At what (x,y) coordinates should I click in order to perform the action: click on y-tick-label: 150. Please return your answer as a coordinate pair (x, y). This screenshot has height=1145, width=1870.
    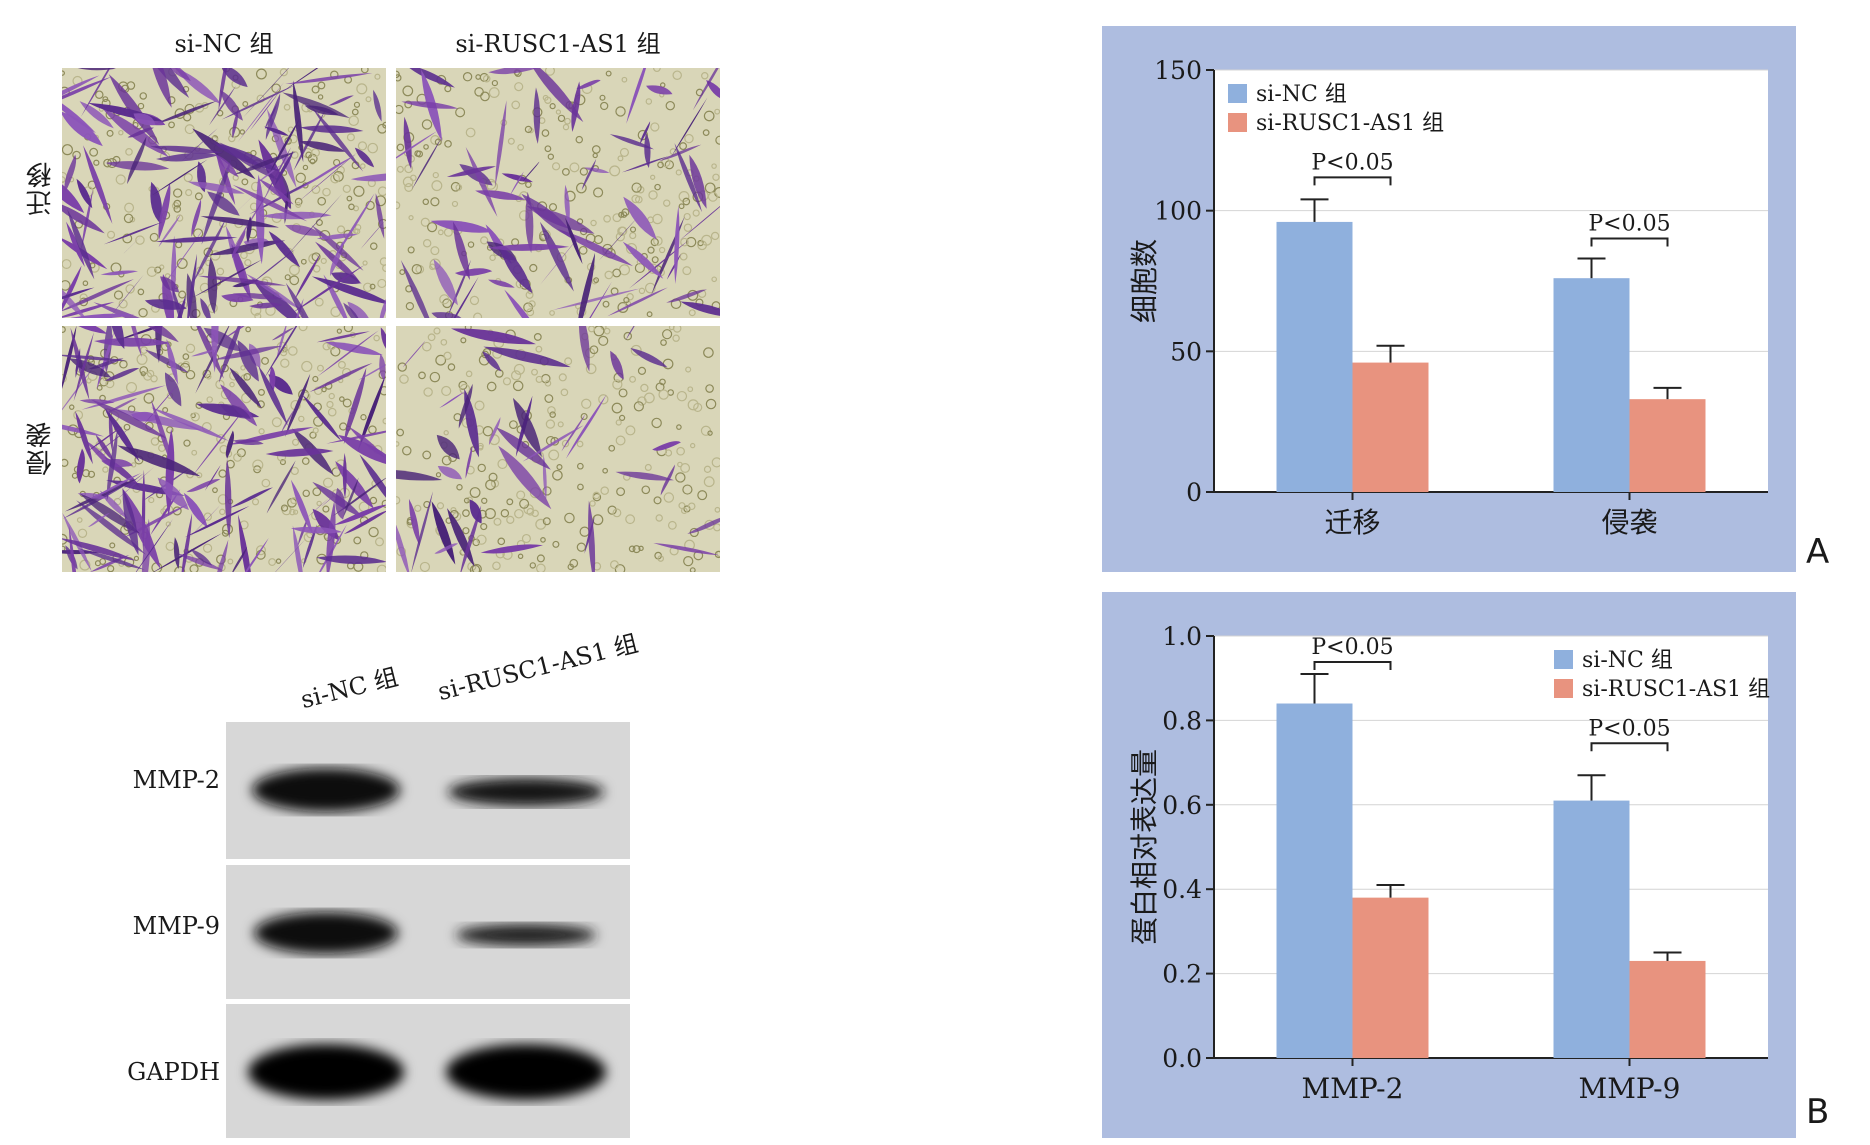
    Looking at the image, I should click on (1178, 70).